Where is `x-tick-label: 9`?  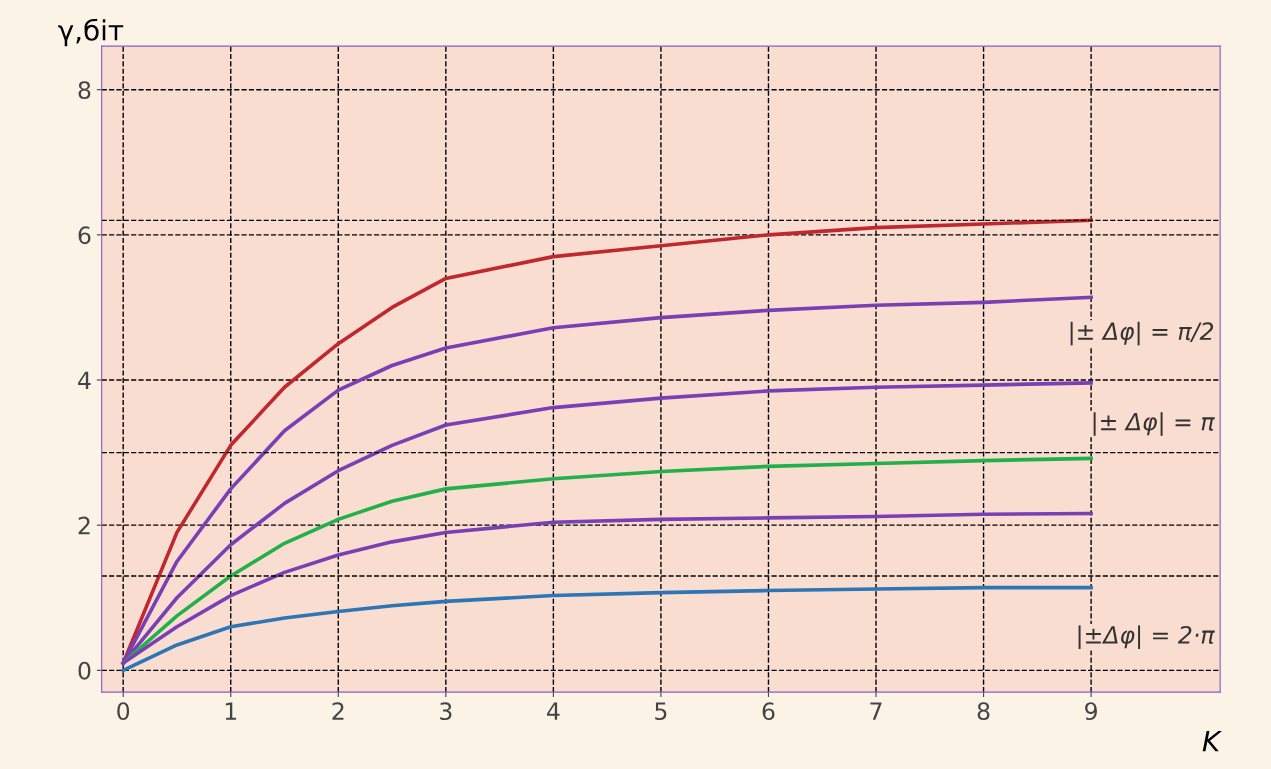
x-tick-label: 9 is located at coordinates (1091, 711).